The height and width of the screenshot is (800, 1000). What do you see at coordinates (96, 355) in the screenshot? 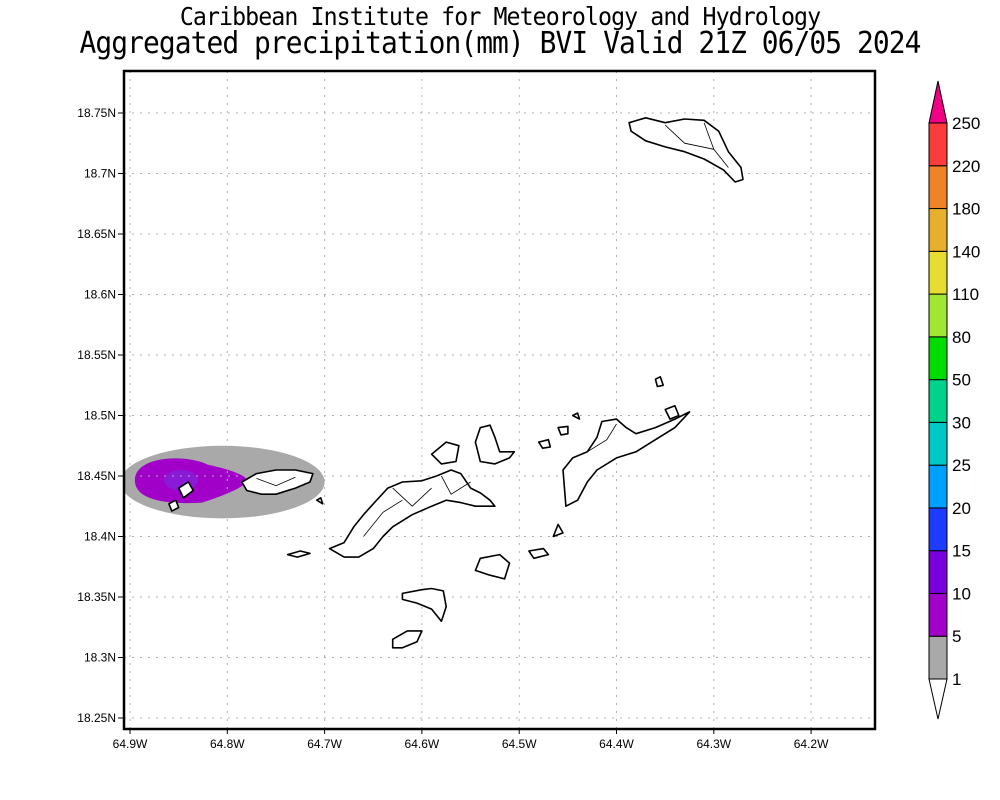
I see `y-tick-label: 18.55N` at bounding box center [96, 355].